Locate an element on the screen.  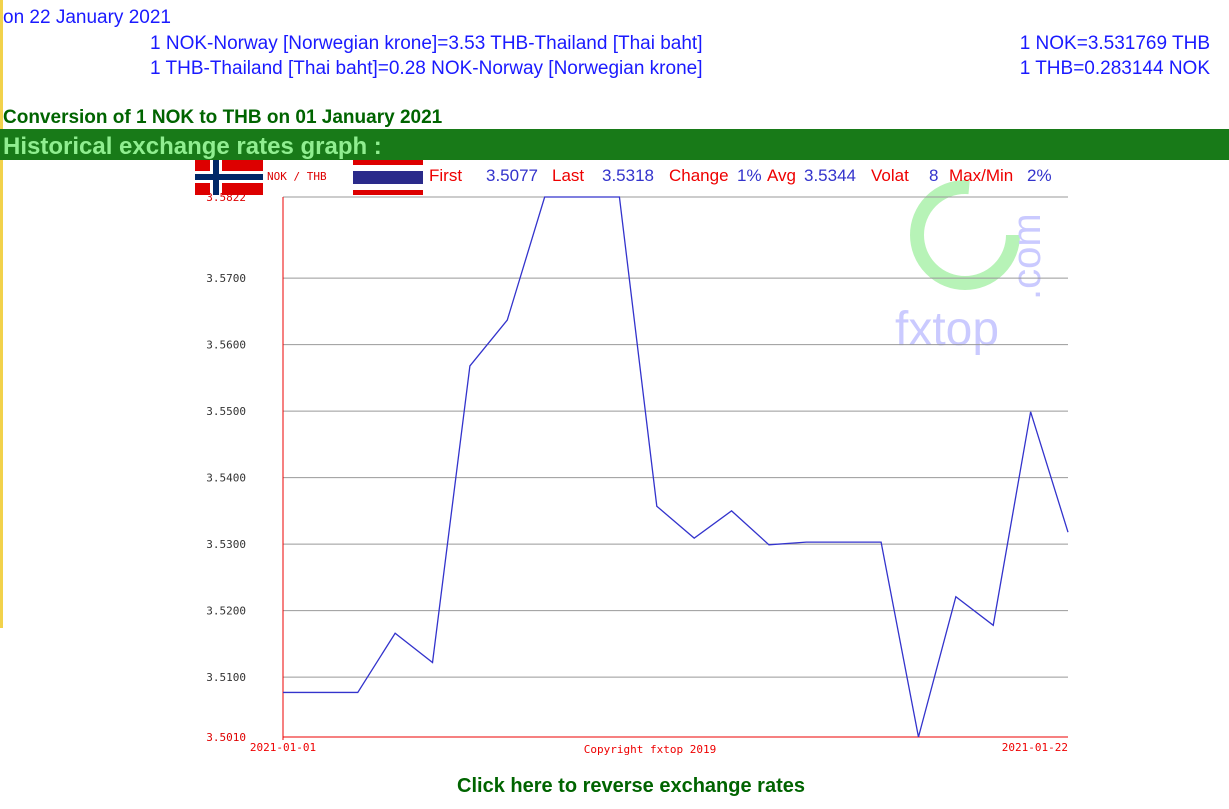
watermark: fxtop .com is located at coordinates (972, 268).